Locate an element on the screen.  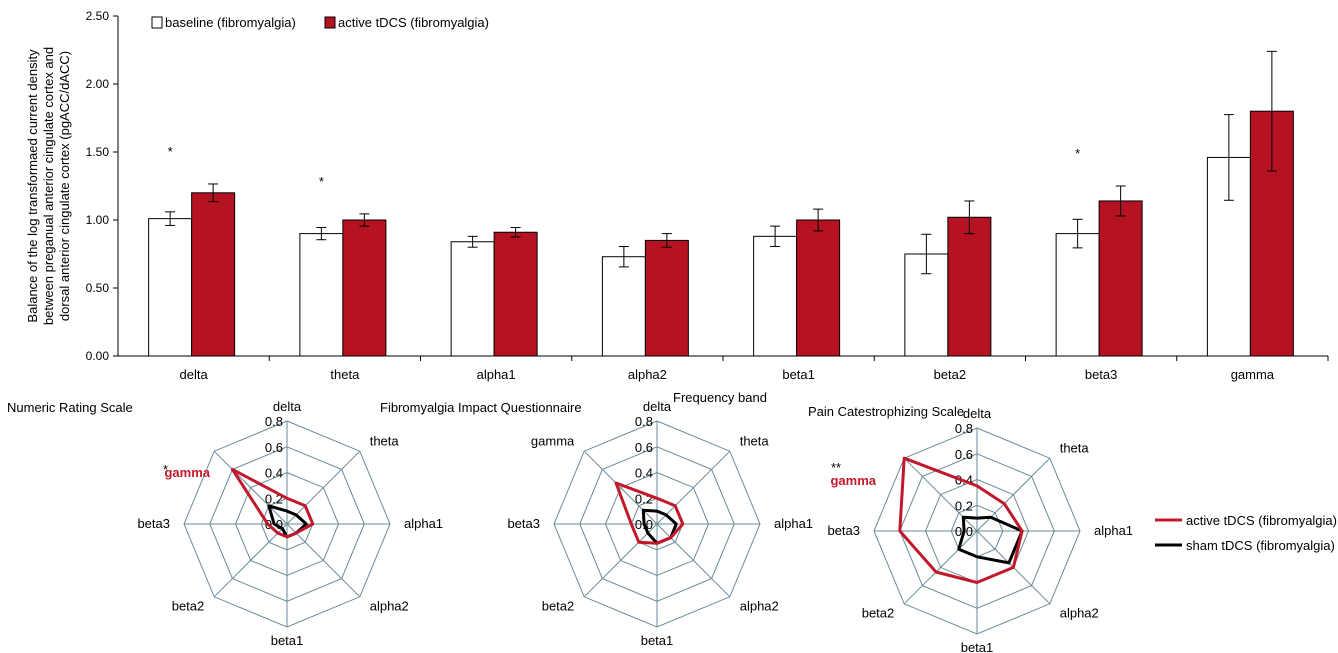
x-tick-label: beta3 is located at coordinates (1101, 374).